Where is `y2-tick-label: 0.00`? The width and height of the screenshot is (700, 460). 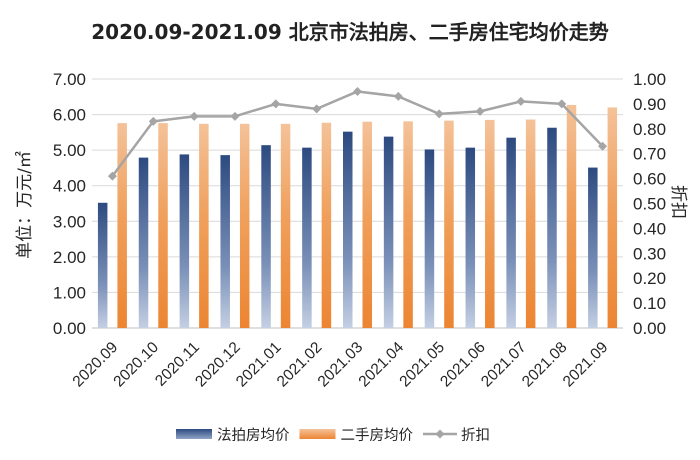
y2-tick-label: 0.00 is located at coordinates (649, 328).